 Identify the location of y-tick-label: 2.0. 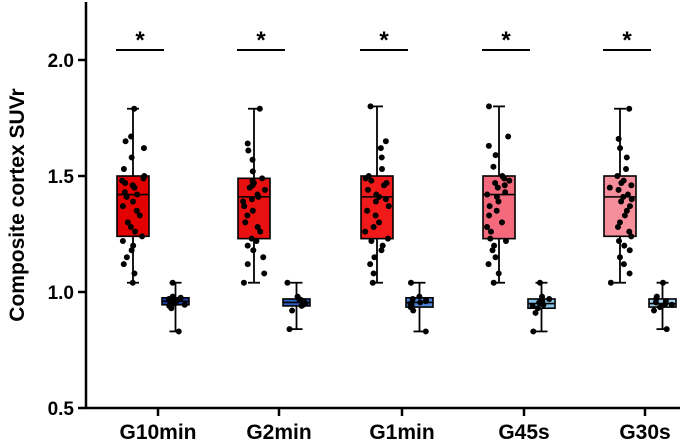
(61, 61).